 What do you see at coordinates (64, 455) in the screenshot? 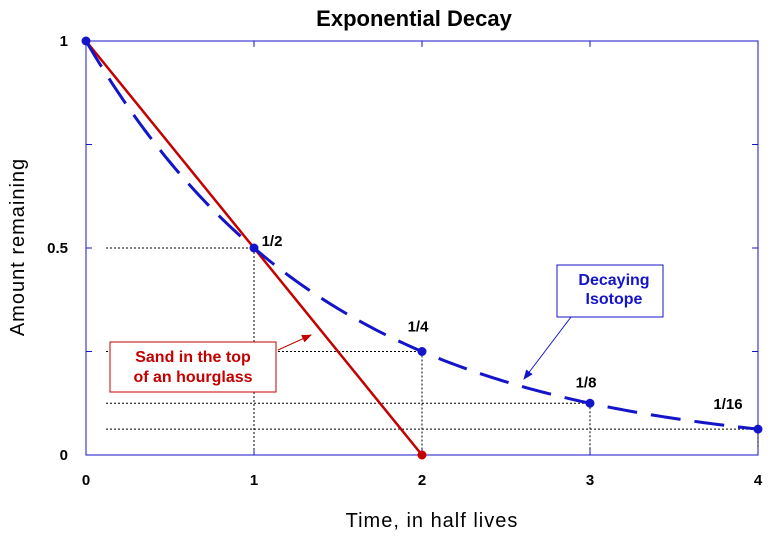
I see `y-tick-label-0: 0` at bounding box center [64, 455].